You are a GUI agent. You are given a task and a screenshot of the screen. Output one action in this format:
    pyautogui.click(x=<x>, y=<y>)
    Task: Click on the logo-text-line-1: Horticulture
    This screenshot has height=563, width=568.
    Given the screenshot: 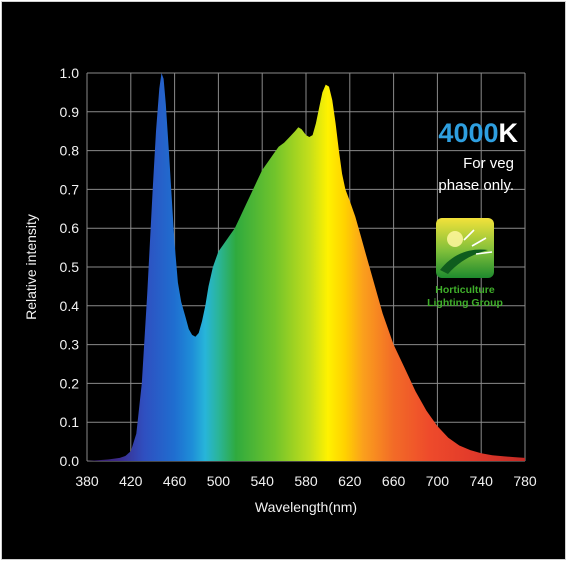 What is the action you would take?
    pyautogui.click(x=465, y=290)
    